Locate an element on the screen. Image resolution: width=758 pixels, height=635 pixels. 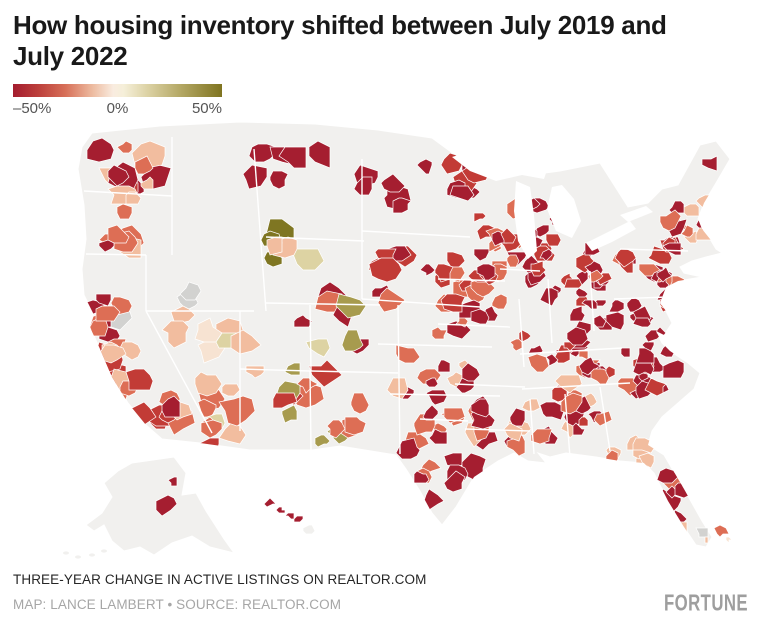
legend-min-label: –50% is located at coordinates (32, 108).